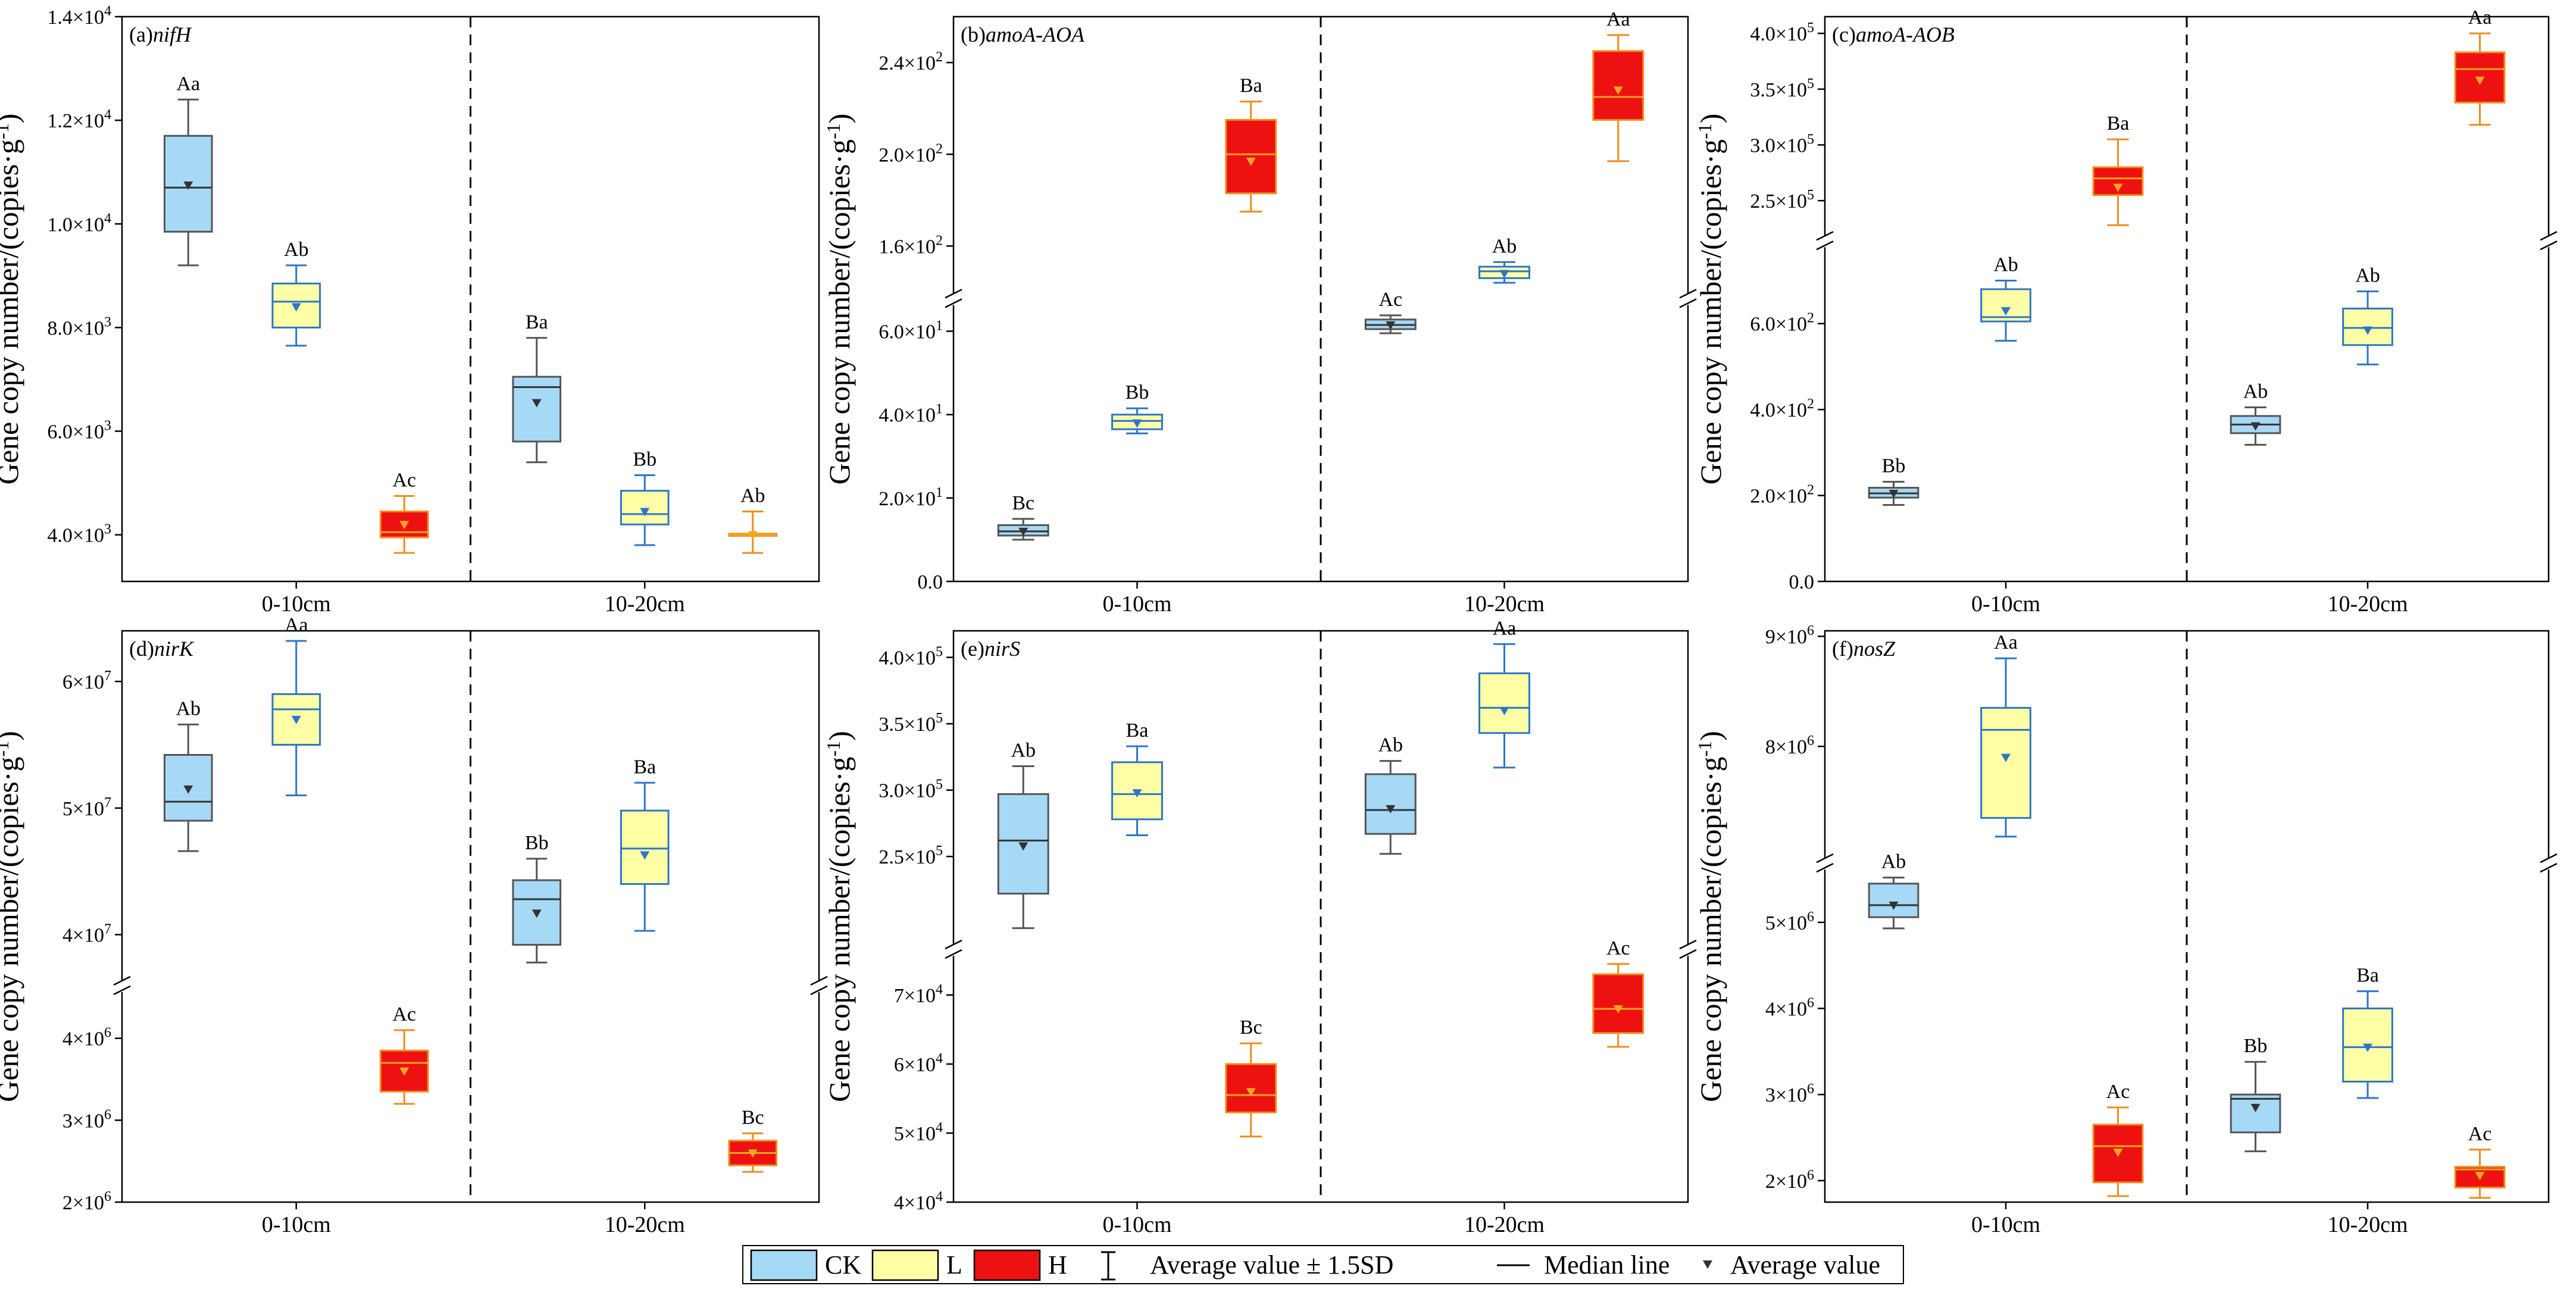 The image size is (2576, 1292). I want to click on y-tick-label: 2.0×10², so click(1782, 495).